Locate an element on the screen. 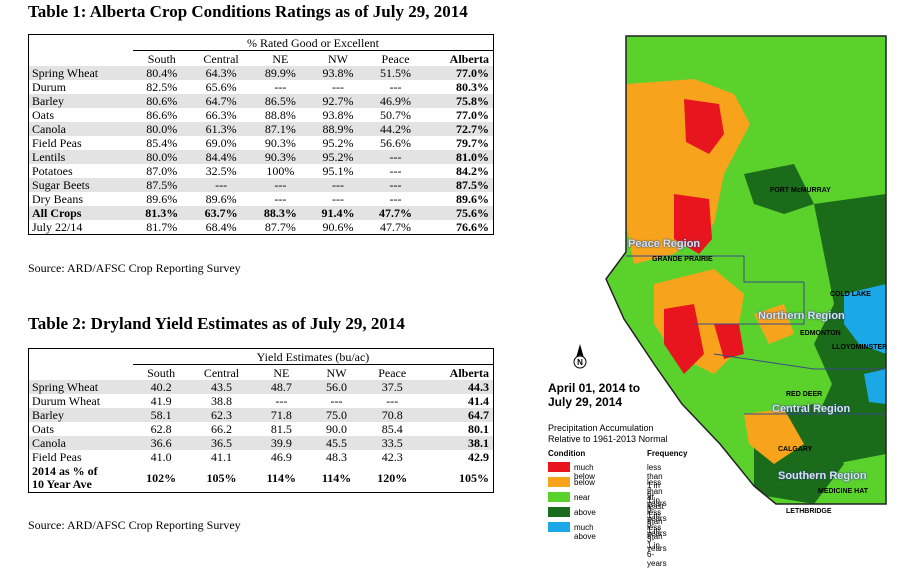 Image resolution: width=920 pixels, height=568 pixels. table-row: Potatoes 87.0% 32.5% 100% 95.1% --- 84.2% is located at coordinates (261, 171).